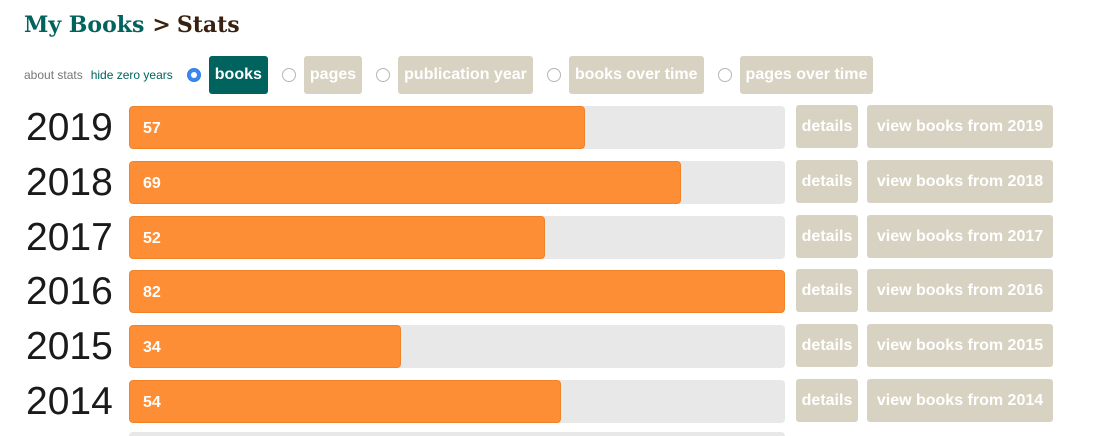 The width and height of the screenshot is (1100, 436). What do you see at coordinates (69, 127) in the screenshot?
I see `year-label: 2019` at bounding box center [69, 127].